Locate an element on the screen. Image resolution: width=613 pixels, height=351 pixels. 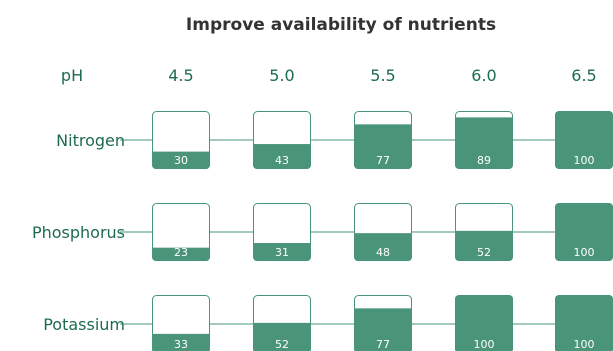
value-label: 43 is located at coordinates (282, 160).